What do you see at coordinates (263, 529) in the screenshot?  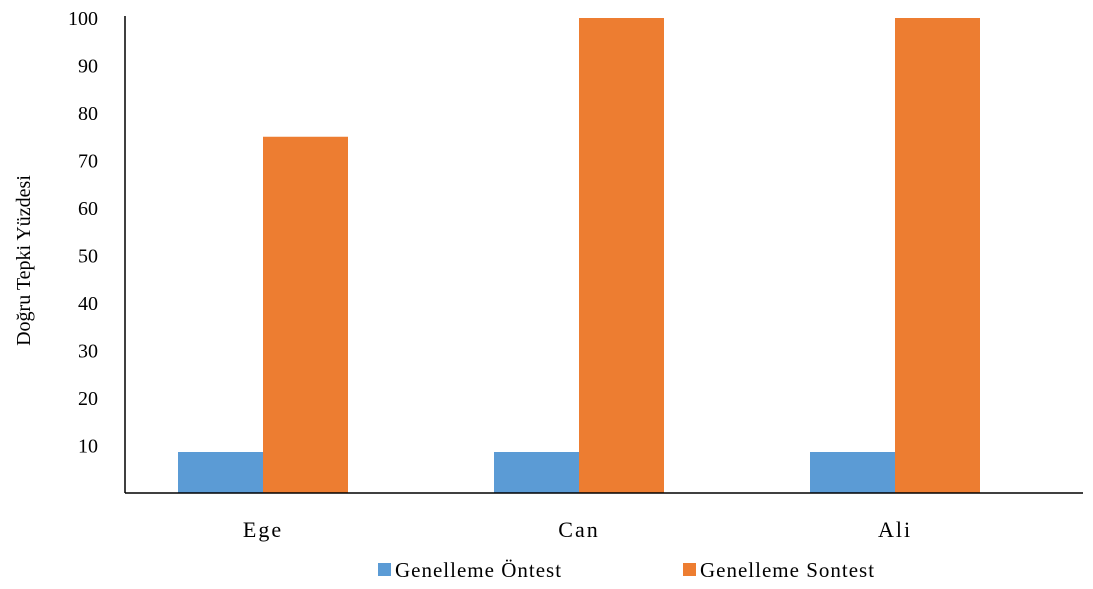 I see `x-category-label: Ege` at bounding box center [263, 529].